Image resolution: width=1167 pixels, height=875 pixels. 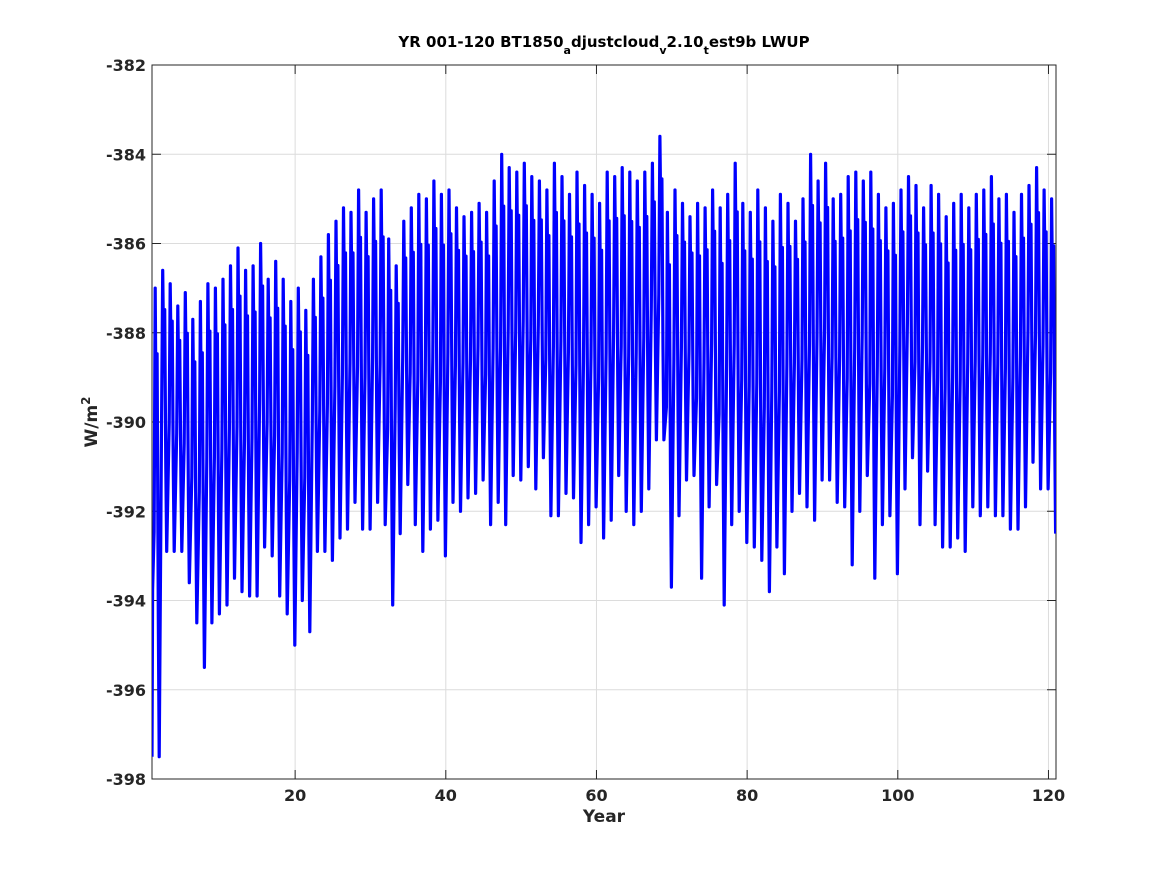 What do you see at coordinates (1048, 795) in the screenshot?
I see `x-tick-label: 120` at bounding box center [1048, 795].